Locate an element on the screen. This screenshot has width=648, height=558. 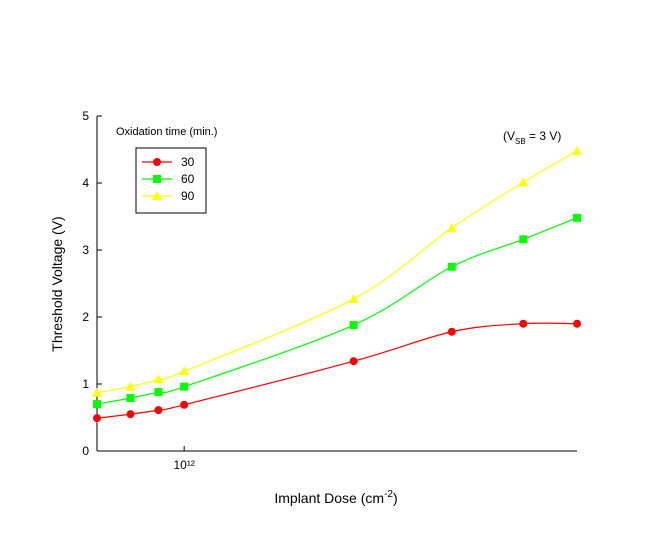
y-tick-label: 0 is located at coordinates (85, 451).